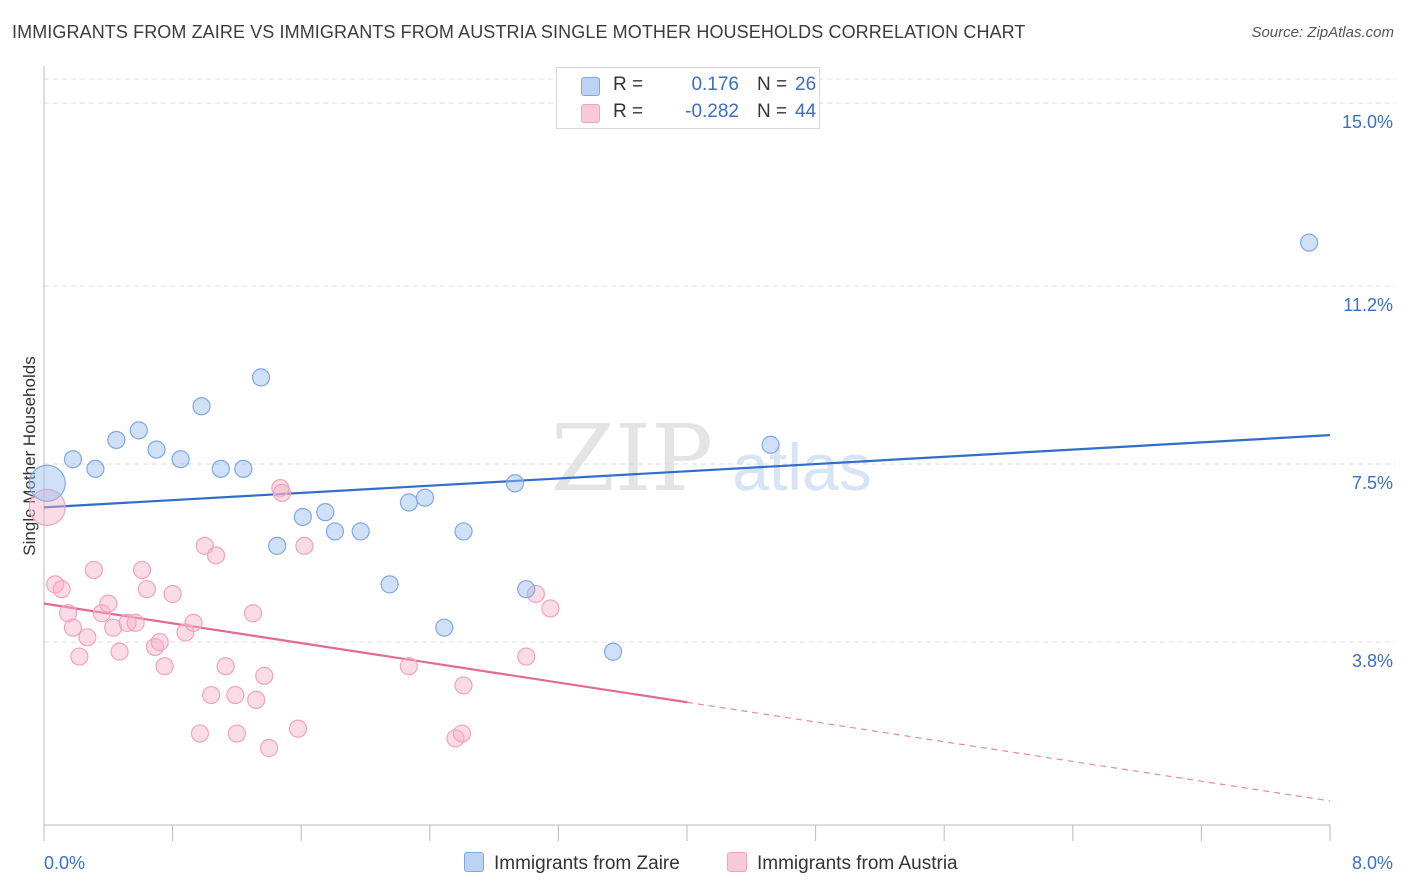 The height and width of the screenshot is (892, 1406). Describe the element at coordinates (1372, 863) in the screenshot. I see `x-tick-label: 8.0%` at that location.